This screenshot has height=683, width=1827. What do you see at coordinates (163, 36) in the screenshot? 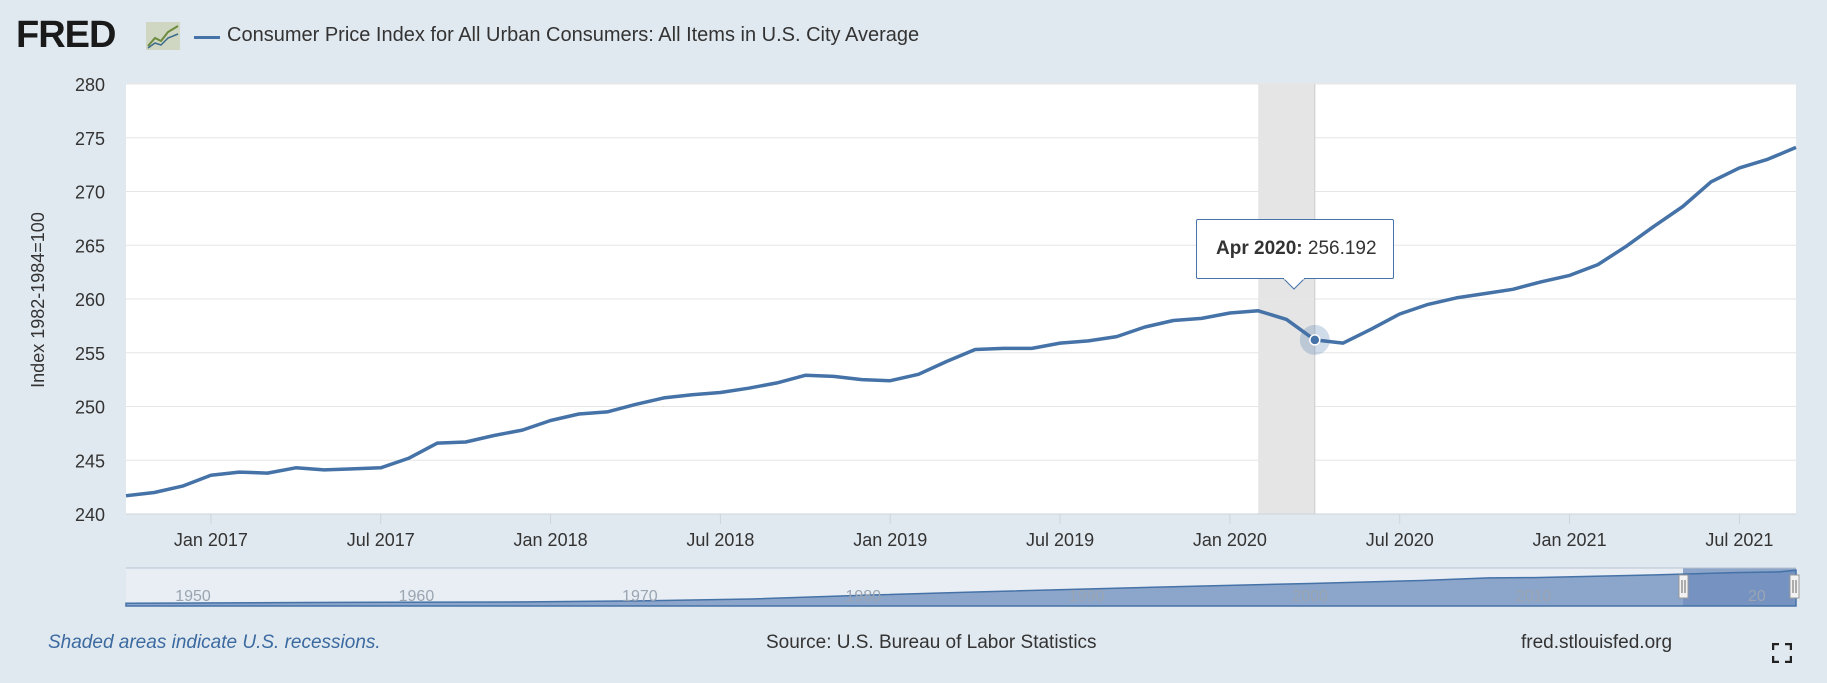
I see `logo-graph-icon` at bounding box center [163, 36].